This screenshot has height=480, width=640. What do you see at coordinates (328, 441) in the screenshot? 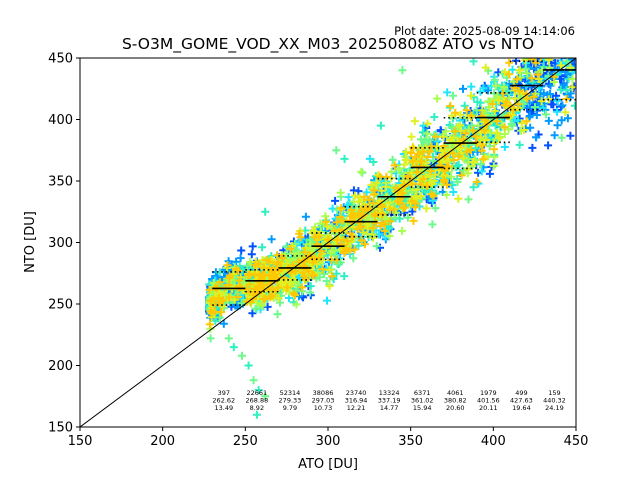
I see `x-tick-label: 300` at bounding box center [328, 441].